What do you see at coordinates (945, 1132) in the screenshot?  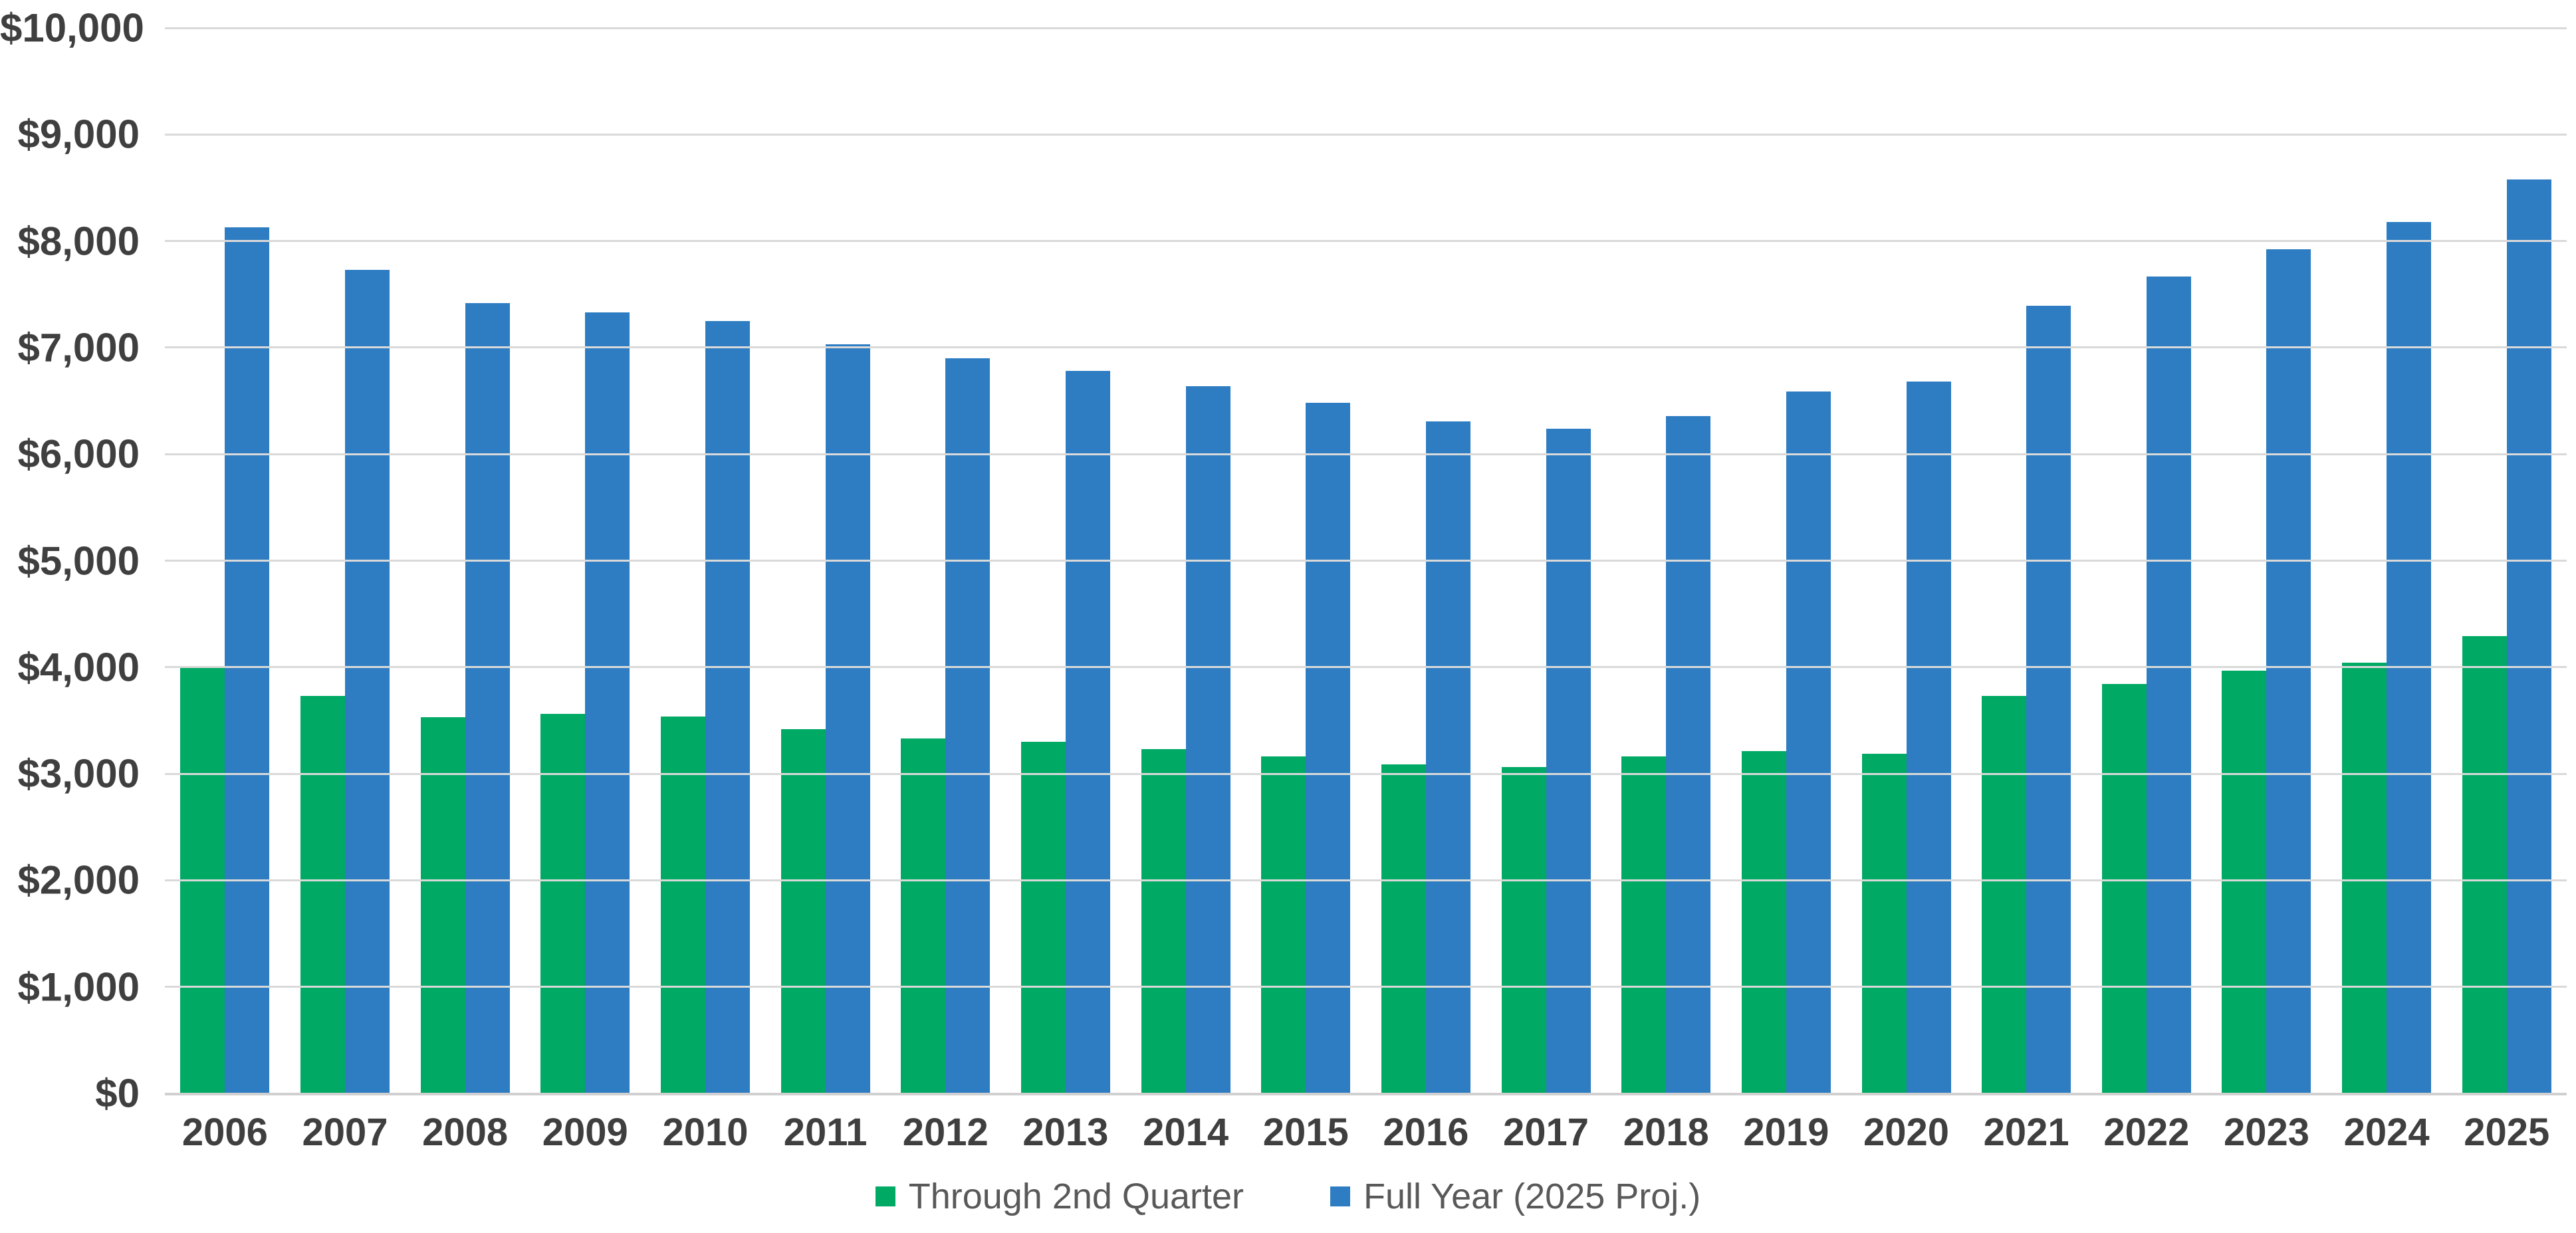 I see `x-axis-label-2012: 2012` at bounding box center [945, 1132].